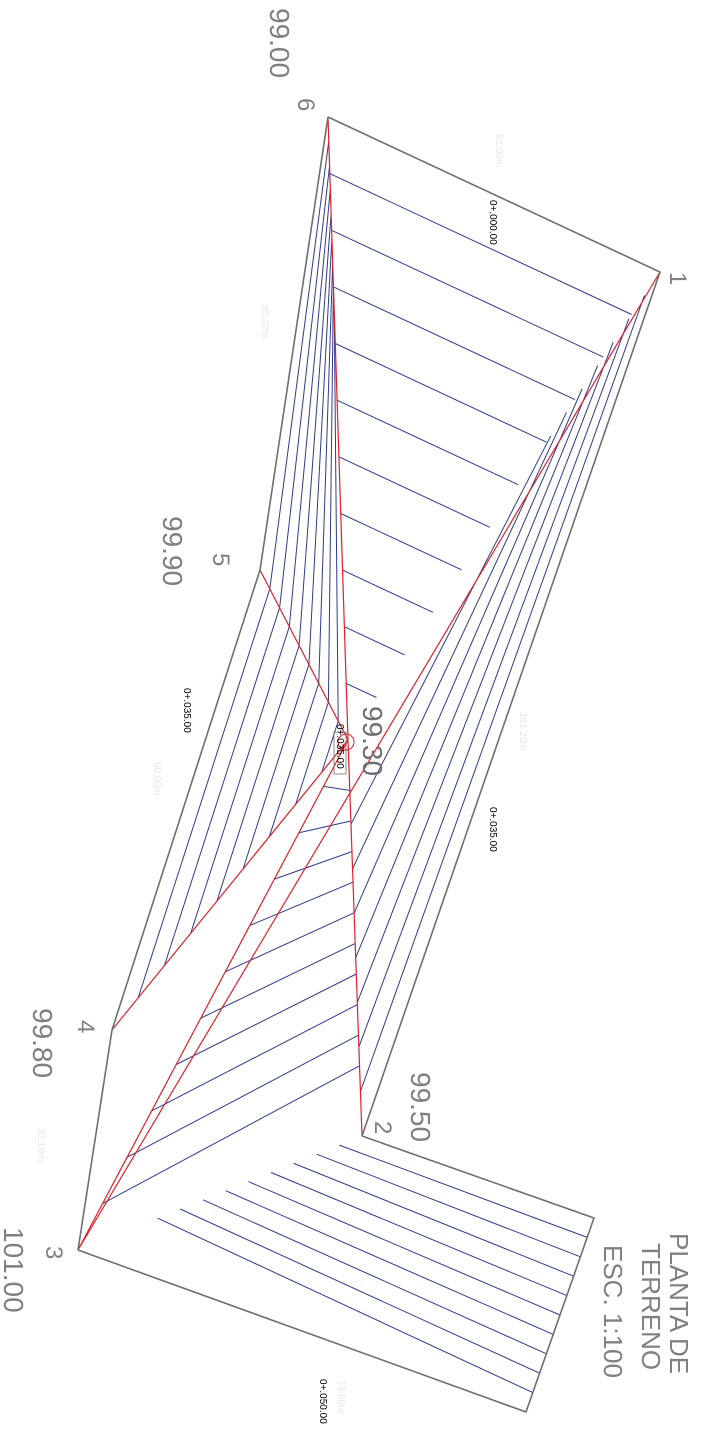  I want to click on elevation-4: 99.80, so click(42, 1043).